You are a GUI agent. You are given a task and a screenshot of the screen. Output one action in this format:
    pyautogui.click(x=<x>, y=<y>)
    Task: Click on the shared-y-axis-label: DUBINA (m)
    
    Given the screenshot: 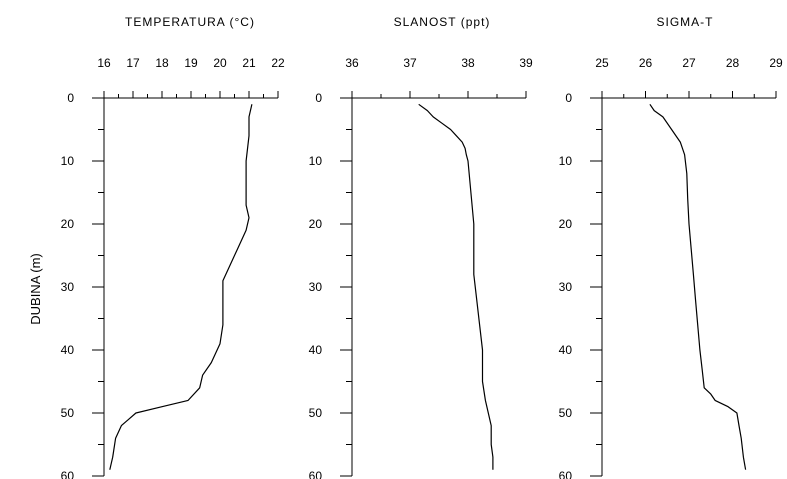 What is the action you would take?
    pyautogui.click(x=35, y=289)
    